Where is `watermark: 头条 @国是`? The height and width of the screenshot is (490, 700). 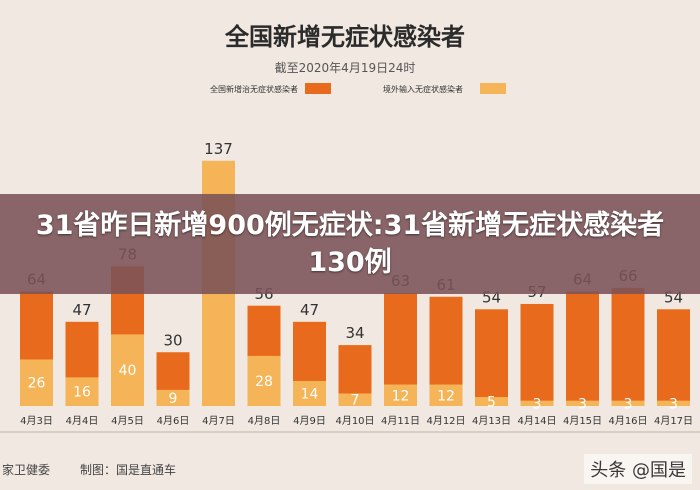 watermark: 头条 @国是 is located at coordinates (638, 469).